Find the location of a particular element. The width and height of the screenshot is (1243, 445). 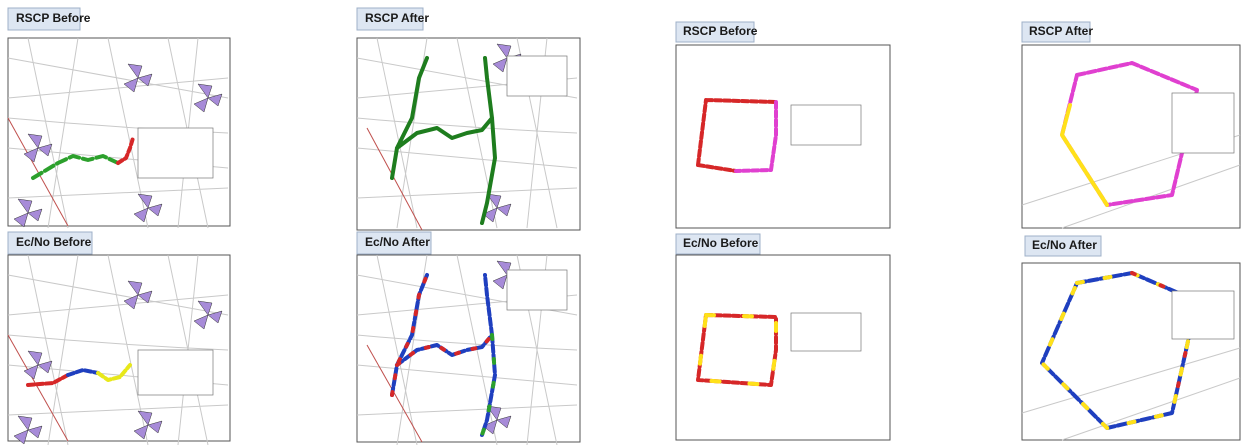

map-frame is located at coordinates (1131, 351).